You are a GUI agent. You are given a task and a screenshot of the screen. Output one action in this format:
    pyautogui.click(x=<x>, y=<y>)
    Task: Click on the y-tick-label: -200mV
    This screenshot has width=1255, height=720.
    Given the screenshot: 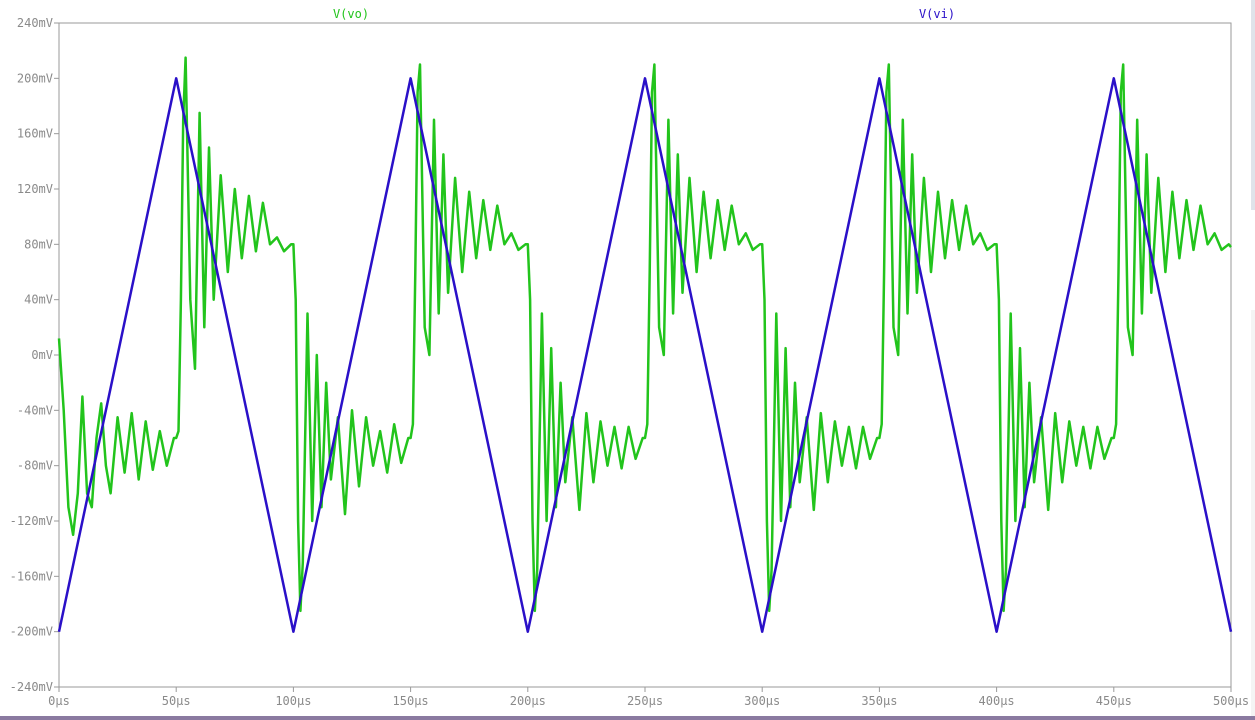 What is the action you would take?
    pyautogui.click(x=31, y=632)
    